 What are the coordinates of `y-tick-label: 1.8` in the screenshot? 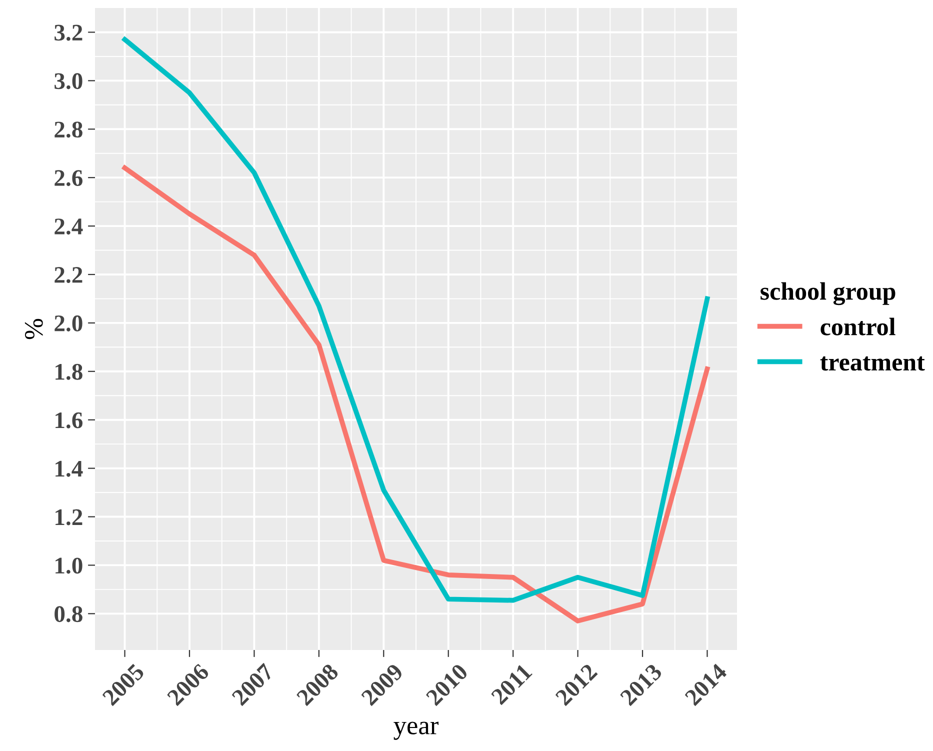 It's located at (69, 372).